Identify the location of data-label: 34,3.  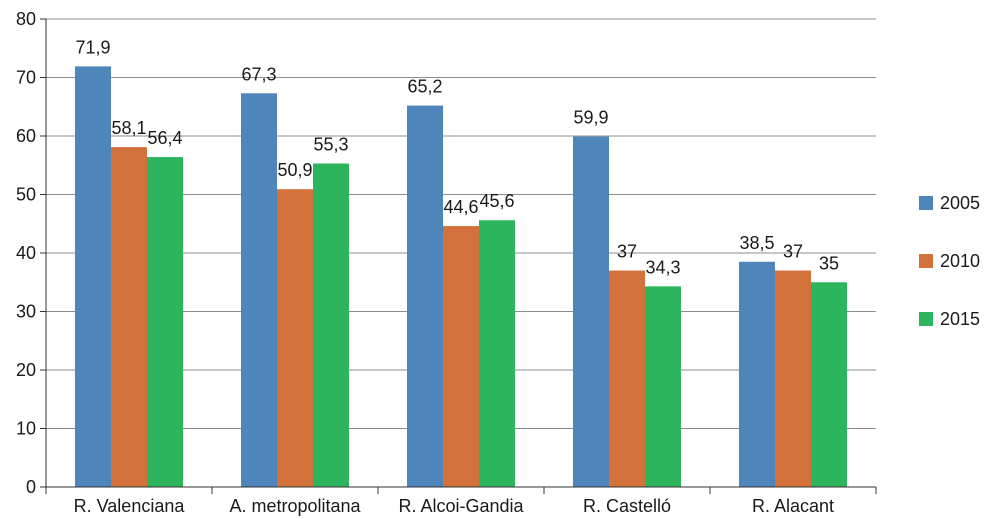
(662, 267).